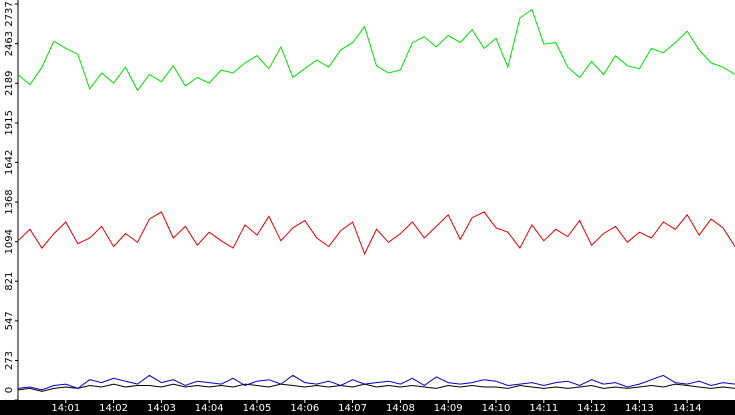 The width and height of the screenshot is (735, 415). What do you see at coordinates (687, 408) in the screenshot?
I see `x-tick-label: 14:14` at bounding box center [687, 408].